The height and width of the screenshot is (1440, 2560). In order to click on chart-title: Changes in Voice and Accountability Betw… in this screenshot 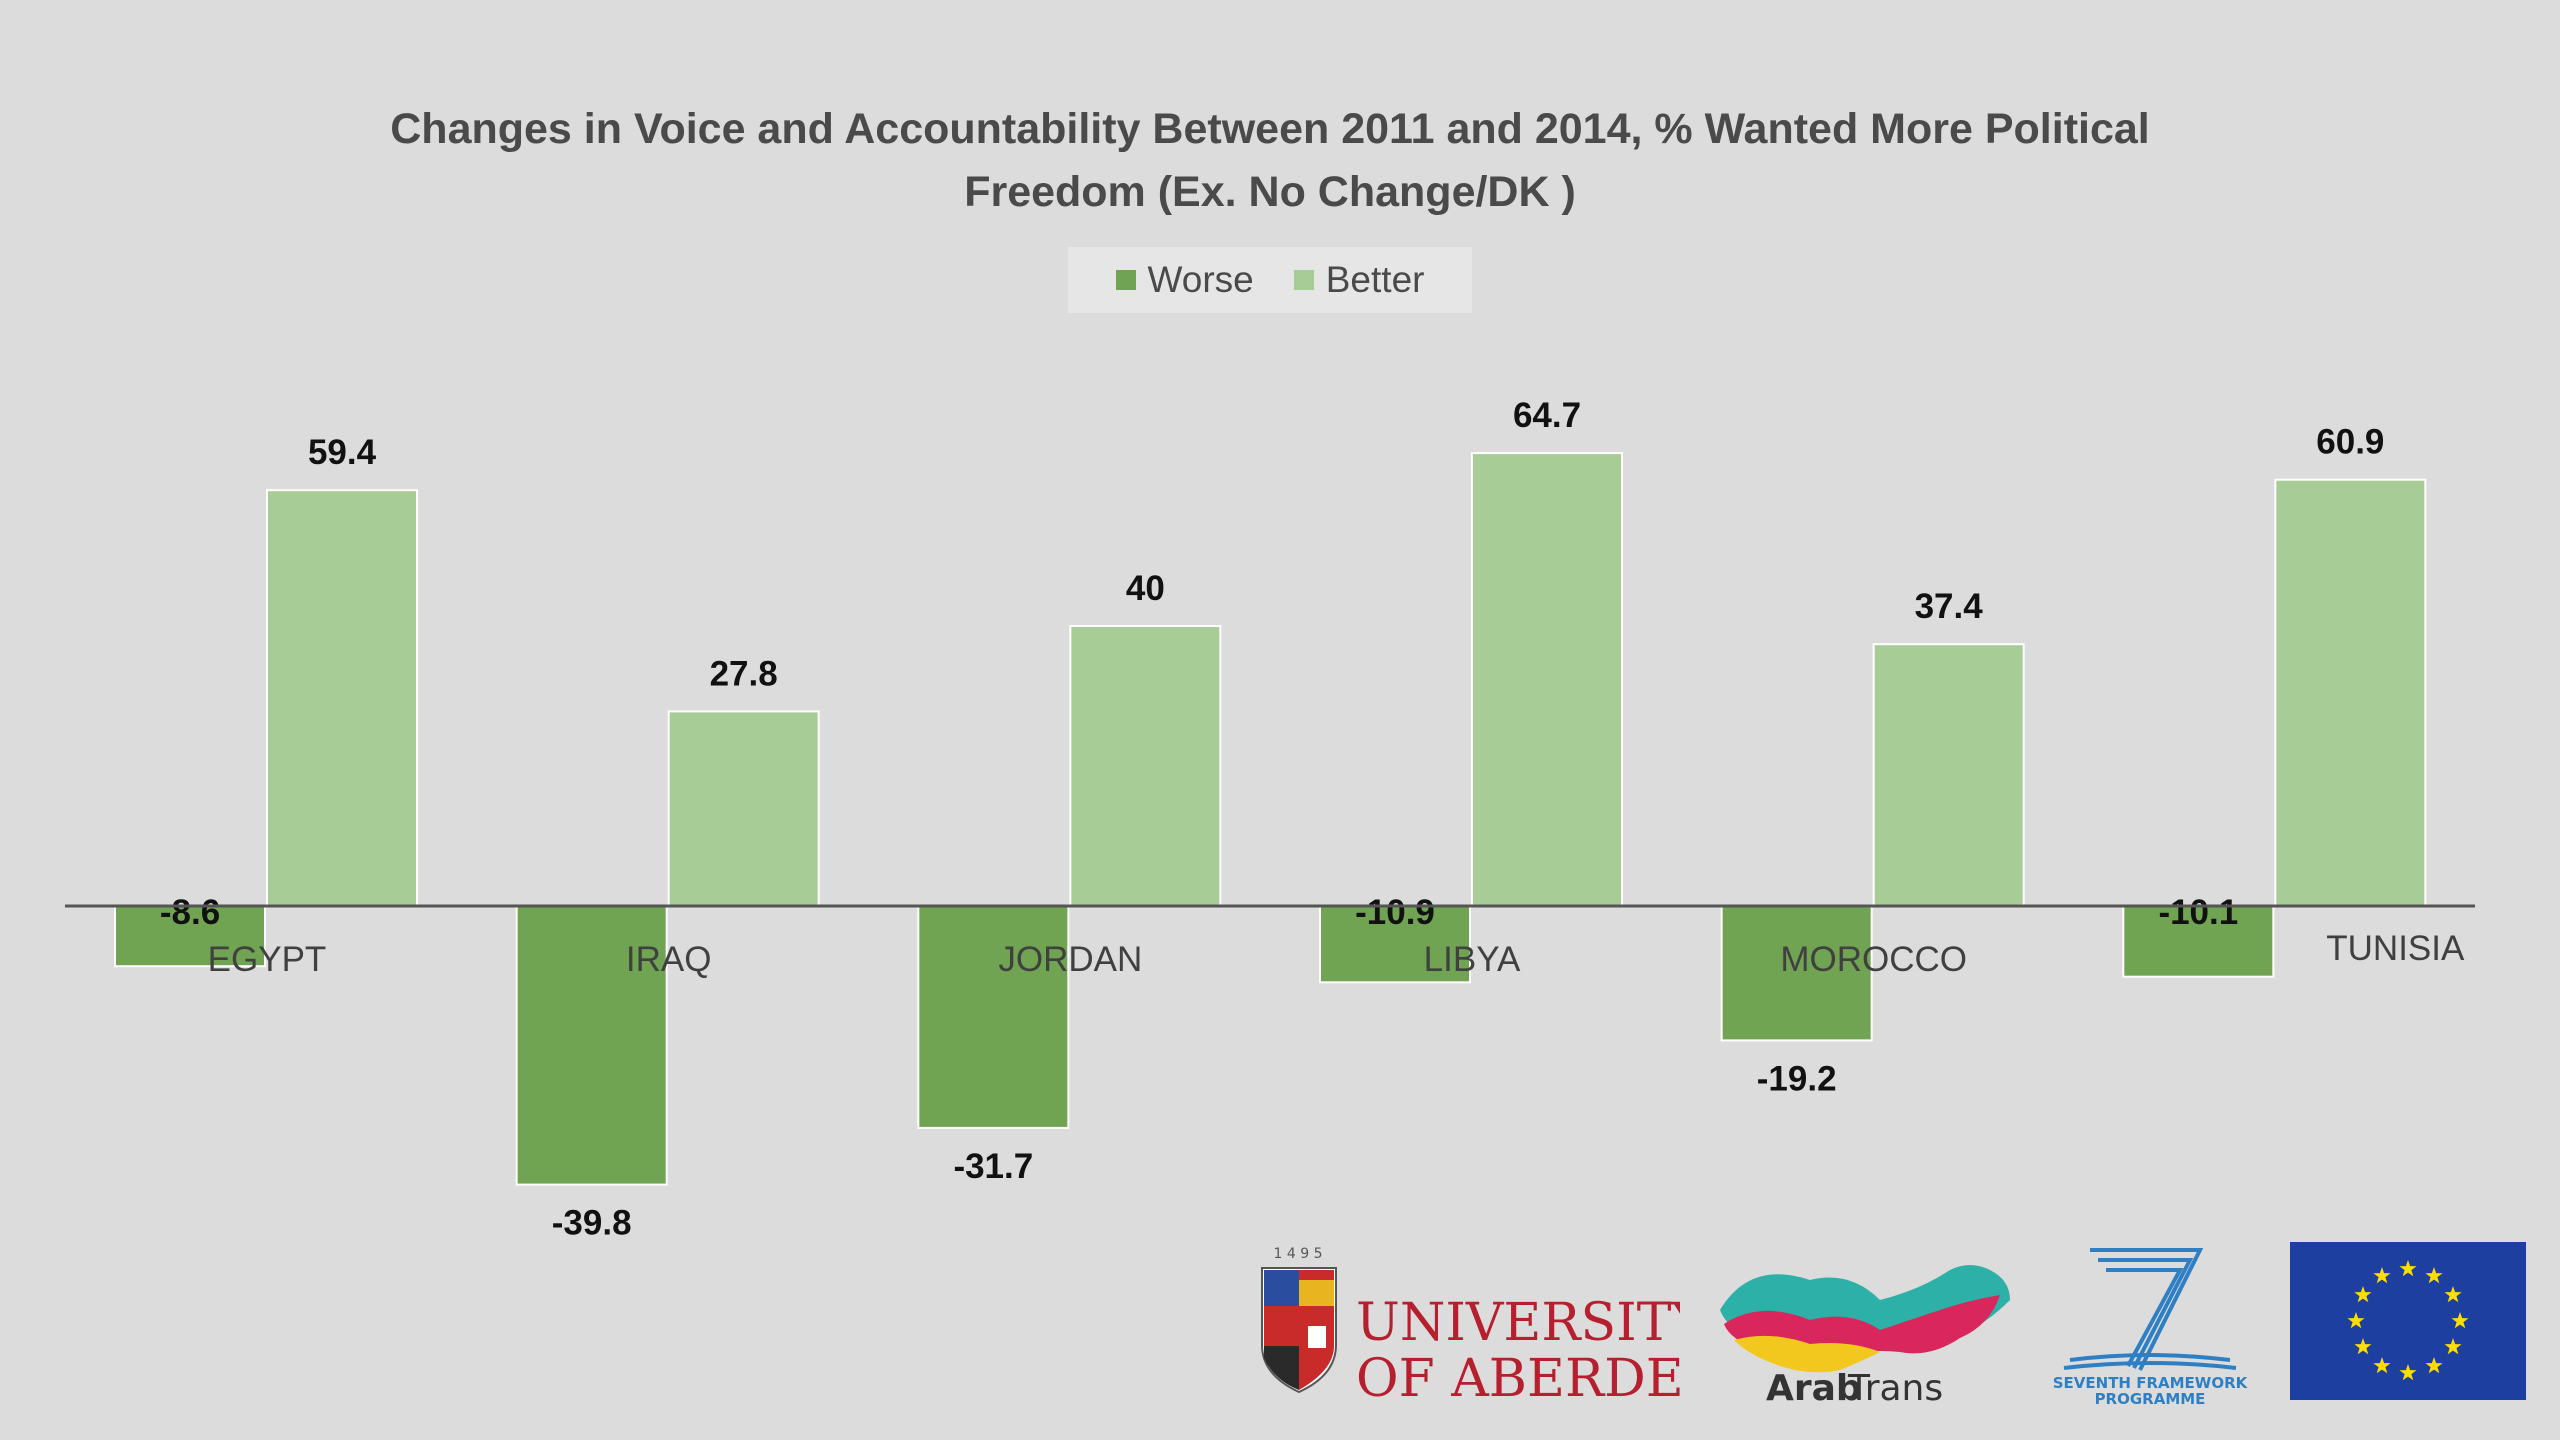, I will do `click(1270, 160)`.